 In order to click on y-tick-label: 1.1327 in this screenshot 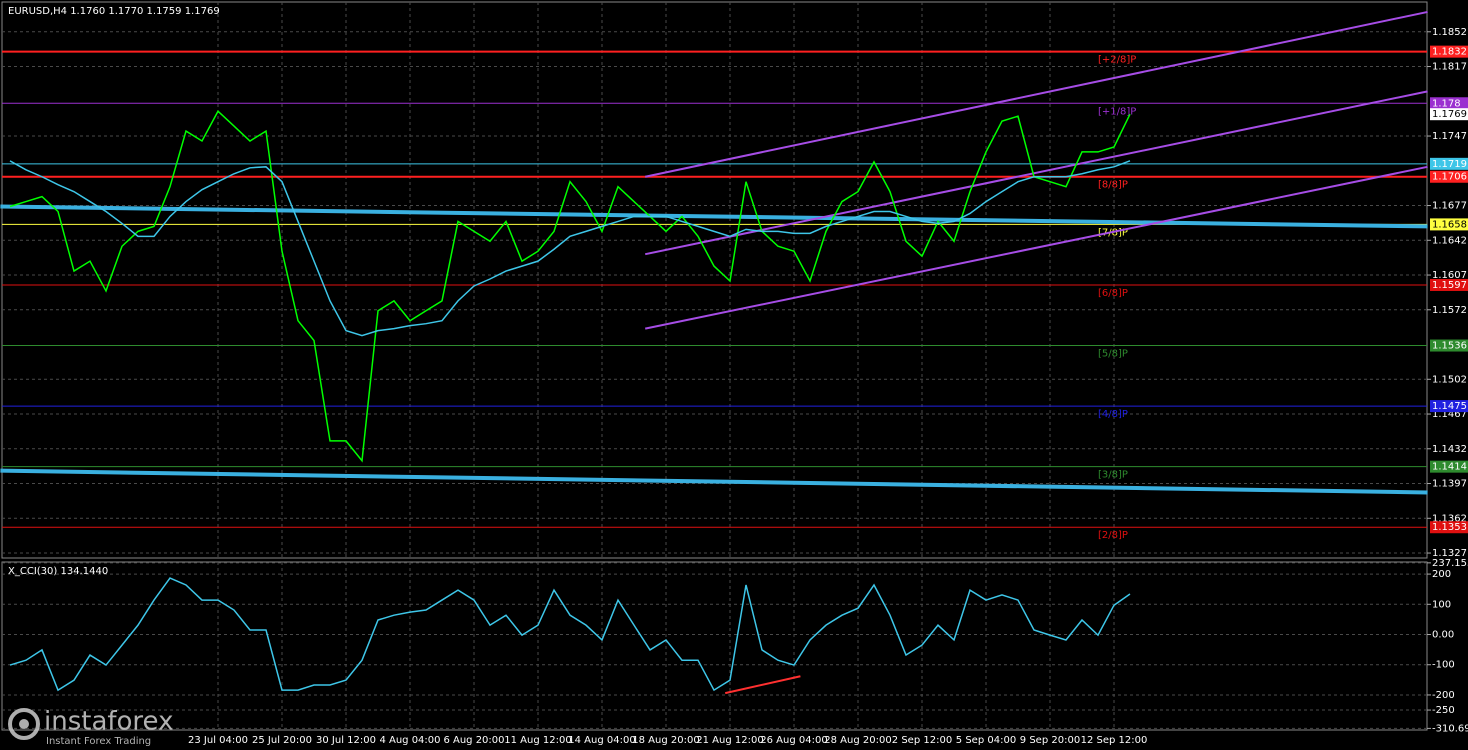, I will do `click(1449, 553)`.